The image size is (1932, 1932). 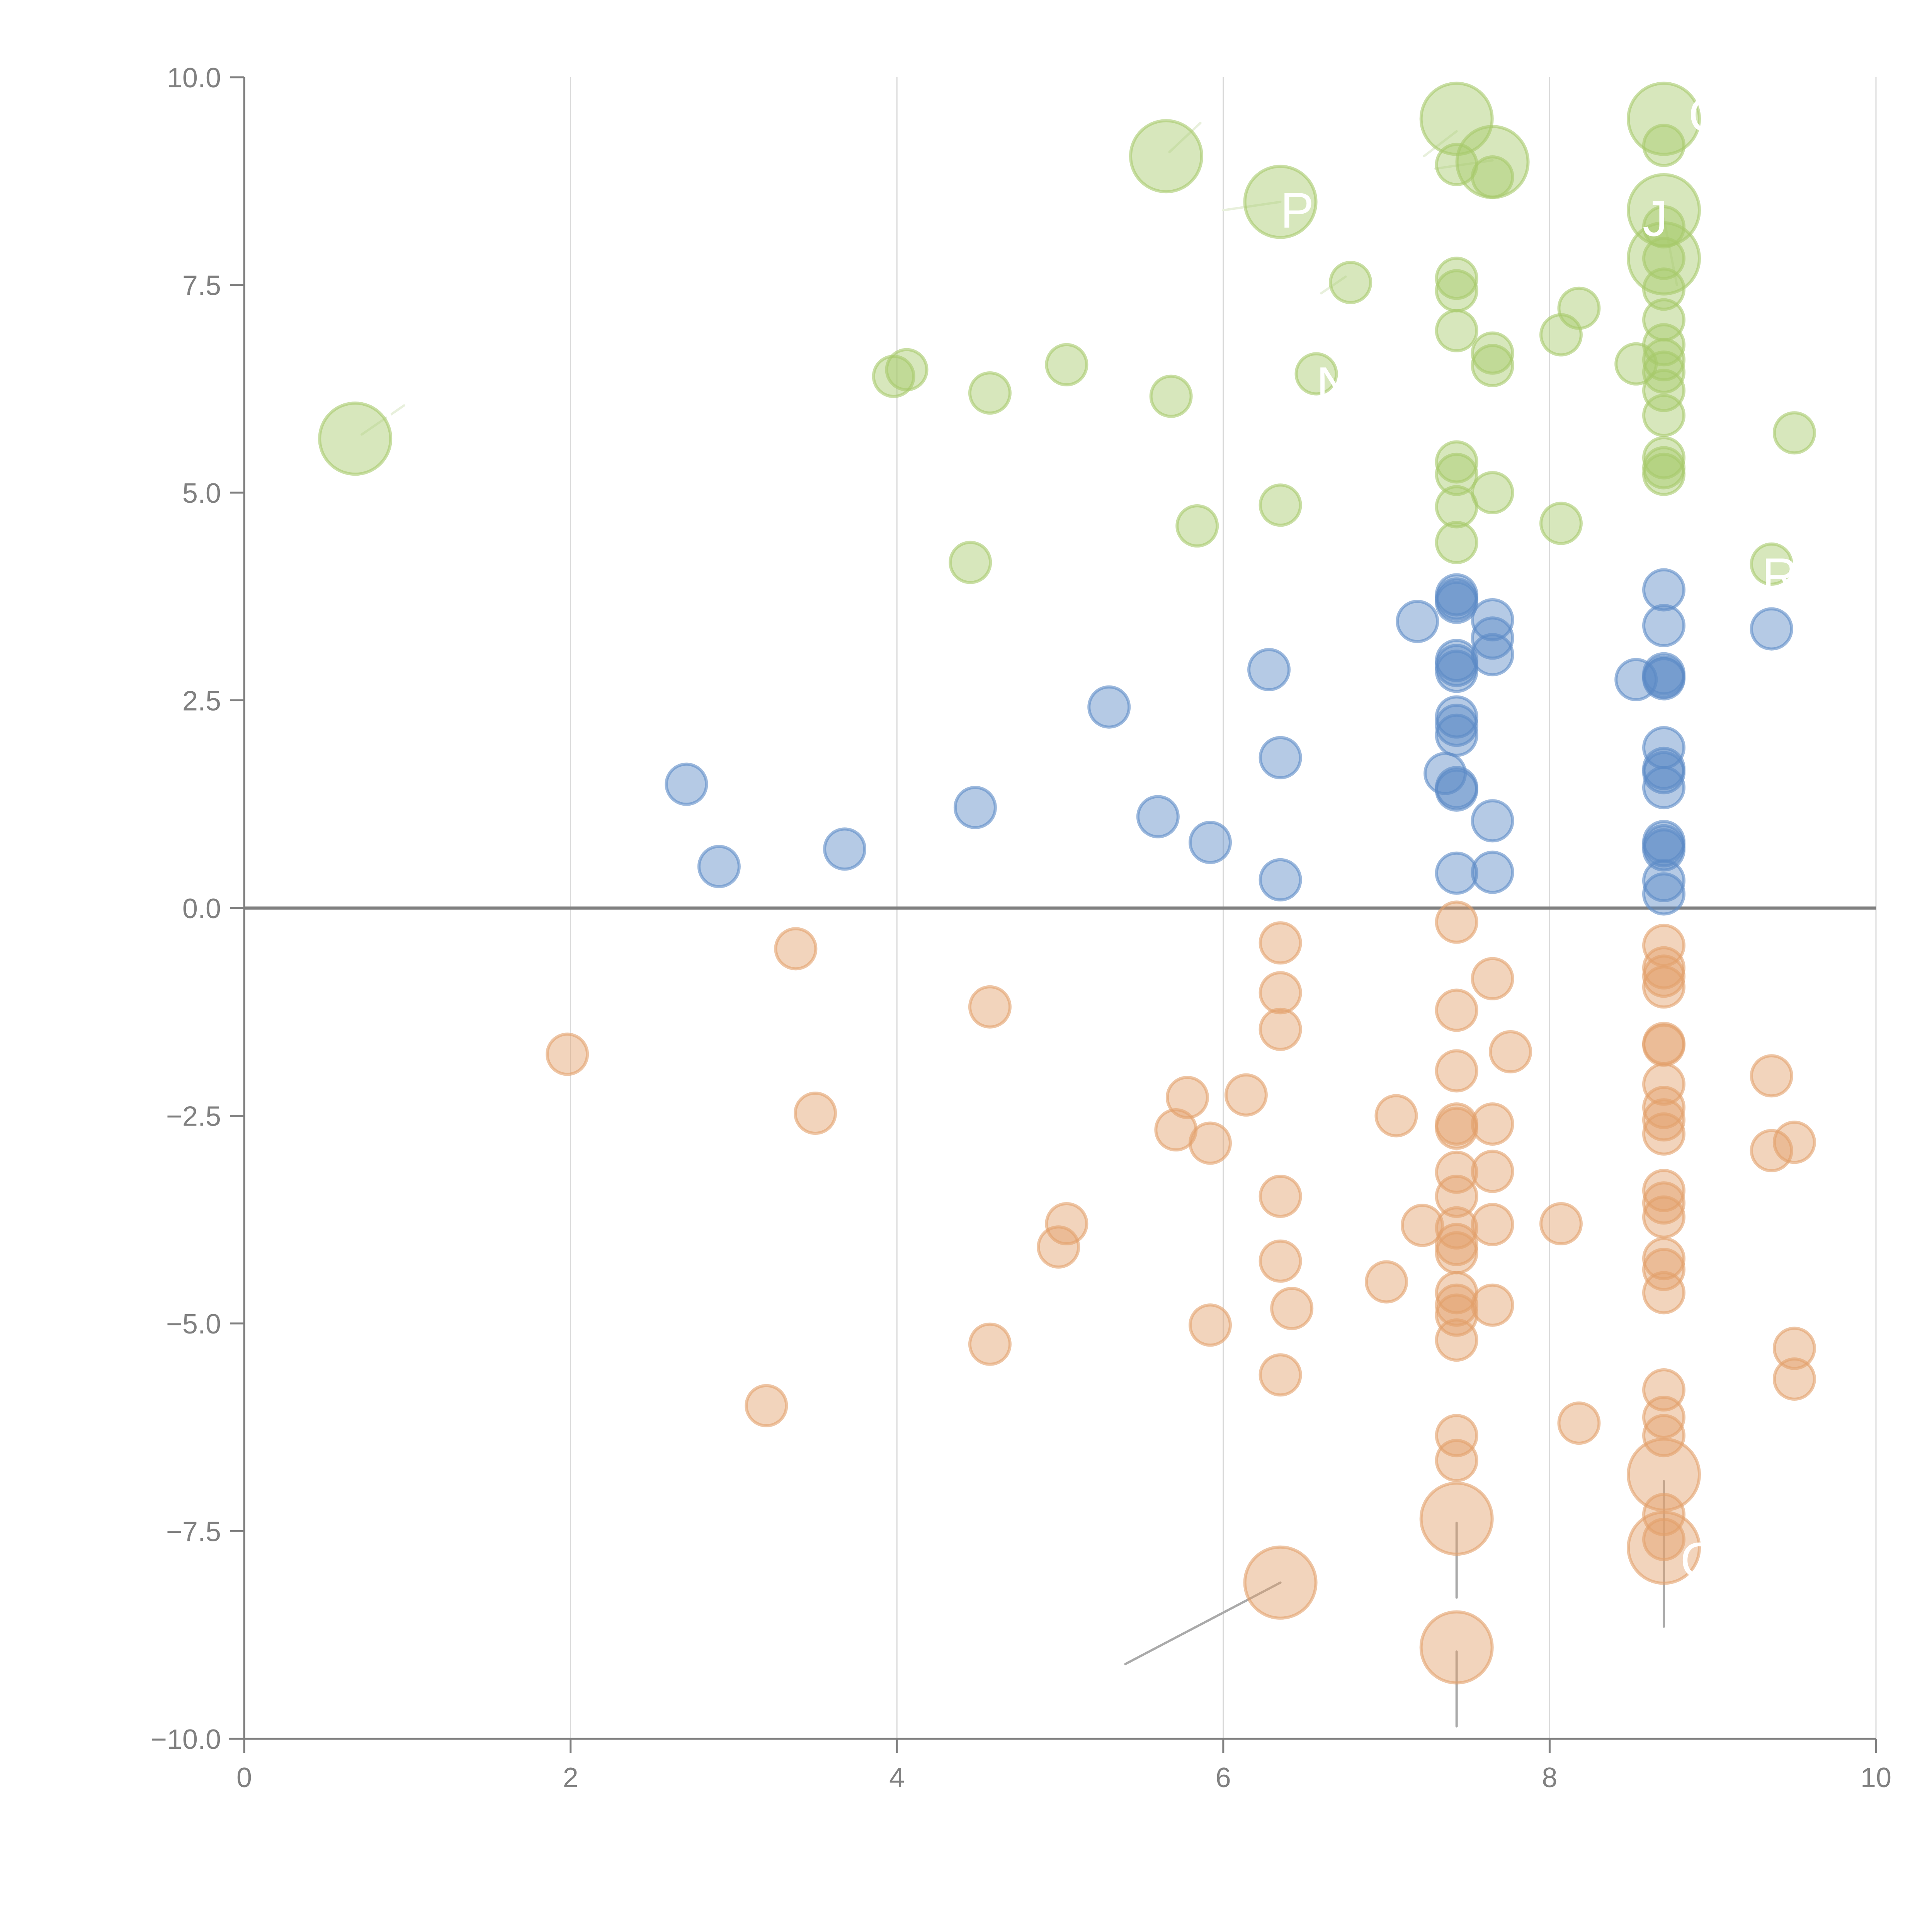 What do you see at coordinates (194, 78) in the screenshot?
I see `y-tick-label: 10.0` at bounding box center [194, 78].